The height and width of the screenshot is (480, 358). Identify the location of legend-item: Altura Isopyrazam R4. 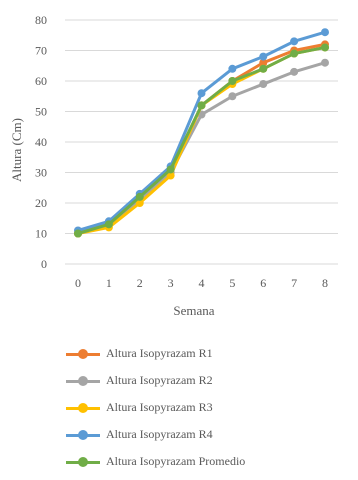
(155, 434).